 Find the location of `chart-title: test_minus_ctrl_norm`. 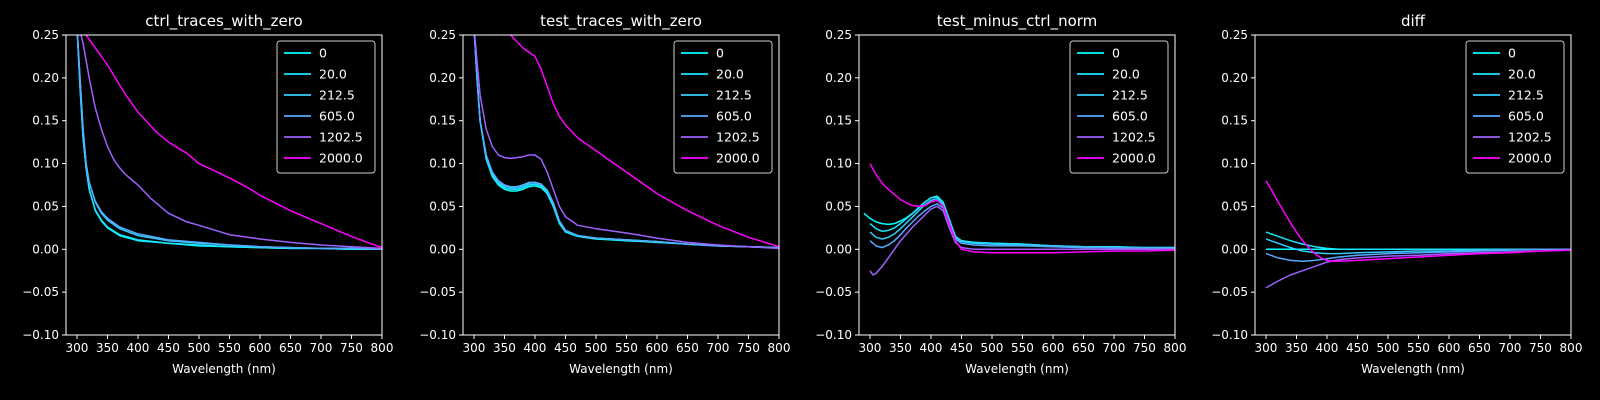

chart-title: test_minus_ctrl_norm is located at coordinates (1017, 21).